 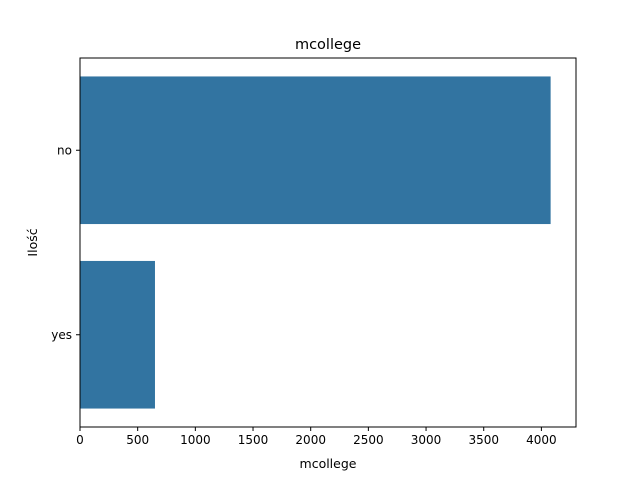 What do you see at coordinates (80, 440) in the screenshot?
I see `x-tick-label: 0` at bounding box center [80, 440].